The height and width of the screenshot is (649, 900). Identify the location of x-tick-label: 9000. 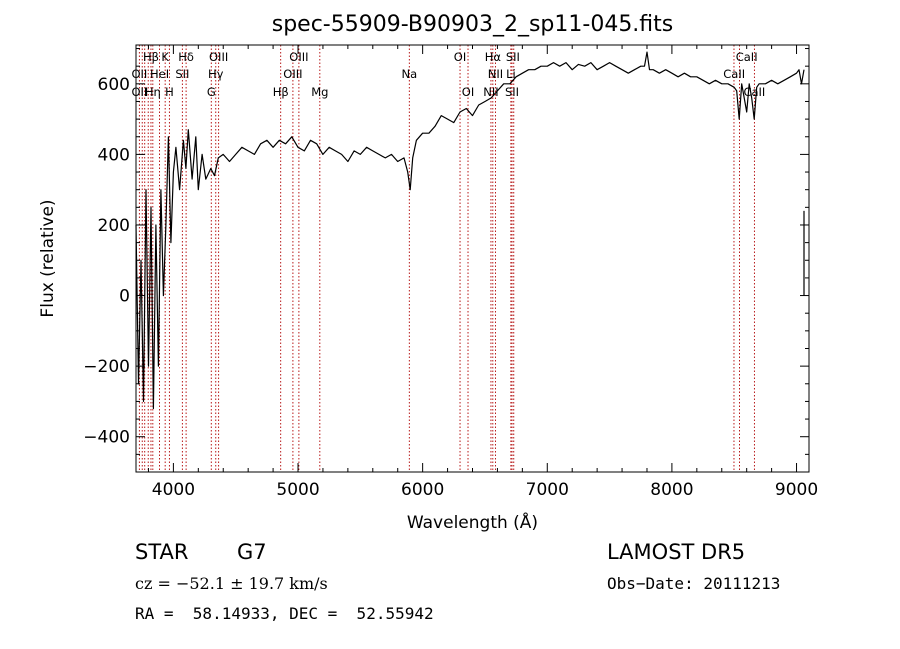
(796, 490).